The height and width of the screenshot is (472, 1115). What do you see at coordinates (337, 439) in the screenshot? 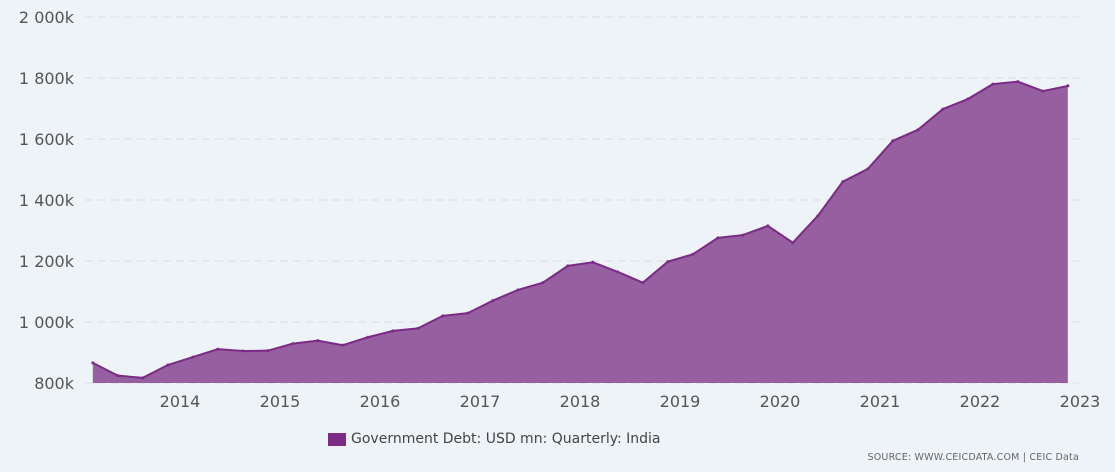
I see `legend-swatch` at bounding box center [337, 439].